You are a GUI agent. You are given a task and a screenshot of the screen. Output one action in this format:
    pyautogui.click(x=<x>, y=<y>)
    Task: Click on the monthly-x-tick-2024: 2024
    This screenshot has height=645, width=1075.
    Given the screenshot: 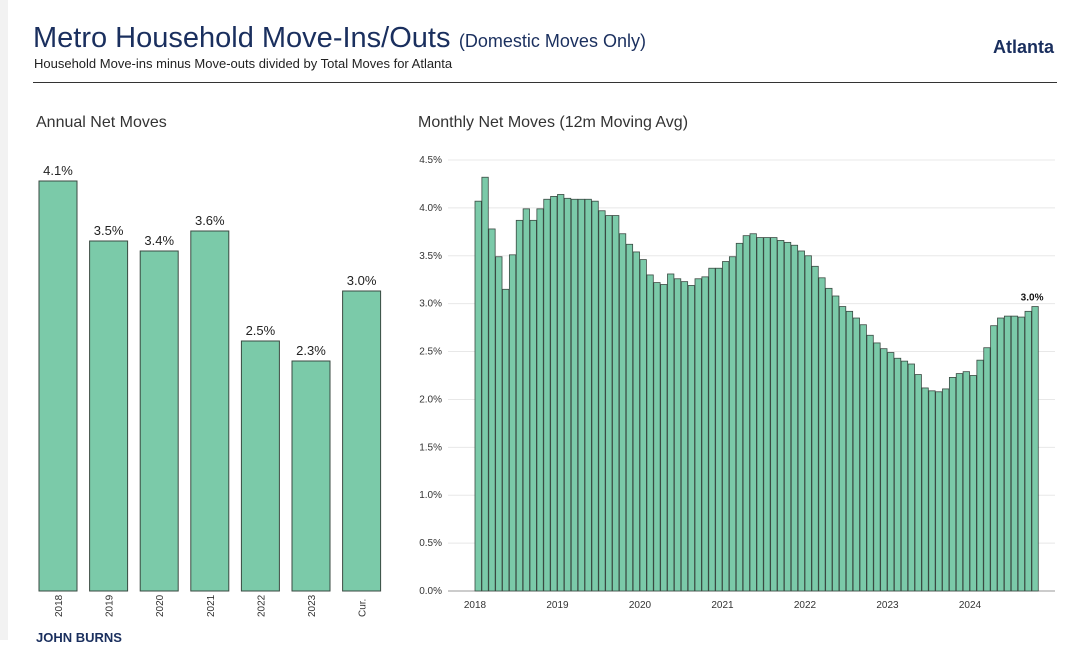 What is the action you would take?
    pyautogui.click(x=970, y=605)
    